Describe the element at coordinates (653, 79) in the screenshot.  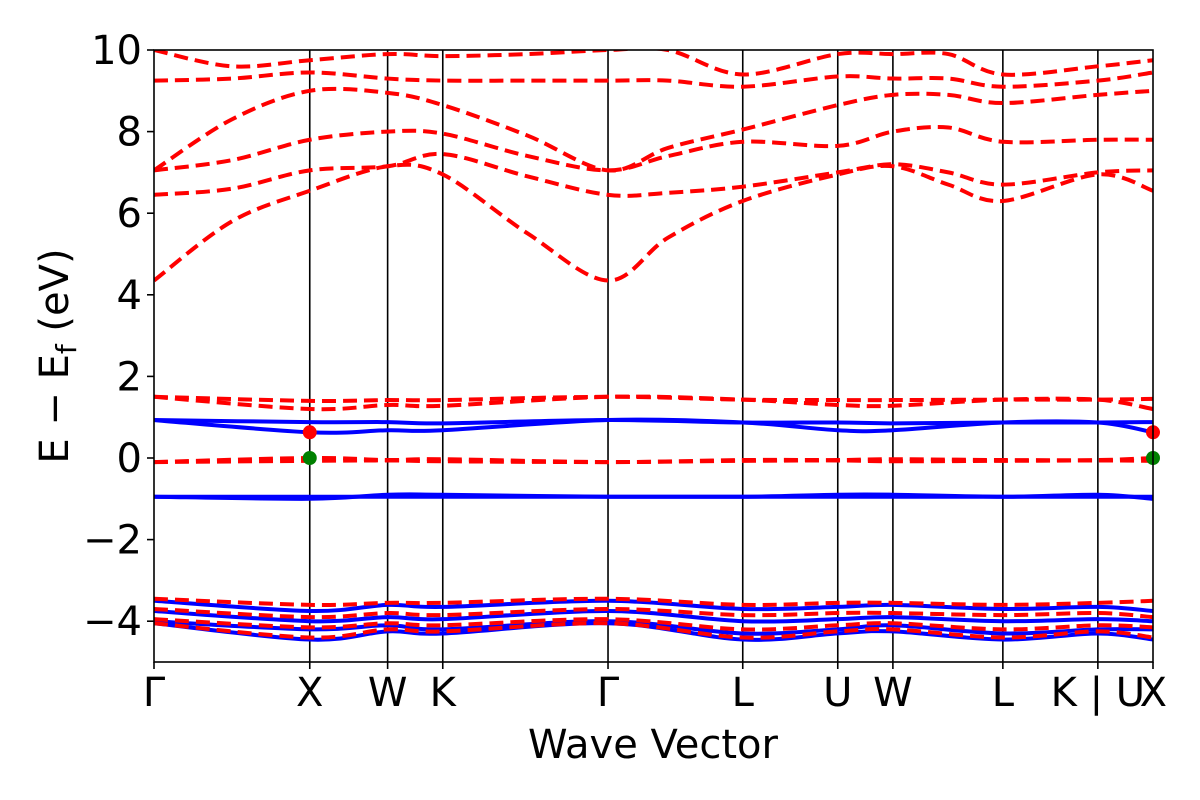
I see `band-line-s1-b12` at that location.